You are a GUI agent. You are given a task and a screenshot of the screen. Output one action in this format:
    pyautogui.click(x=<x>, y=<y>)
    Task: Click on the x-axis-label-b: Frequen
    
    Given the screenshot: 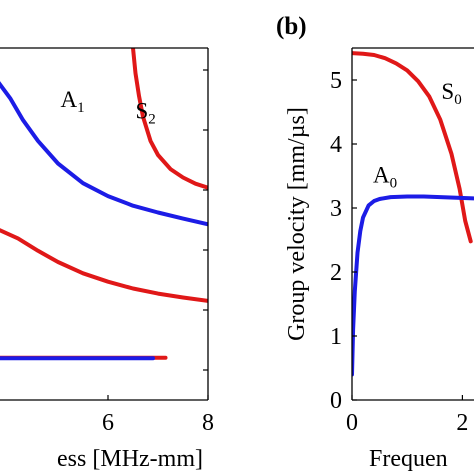 What is the action you would take?
    pyautogui.click(x=408, y=459)
    